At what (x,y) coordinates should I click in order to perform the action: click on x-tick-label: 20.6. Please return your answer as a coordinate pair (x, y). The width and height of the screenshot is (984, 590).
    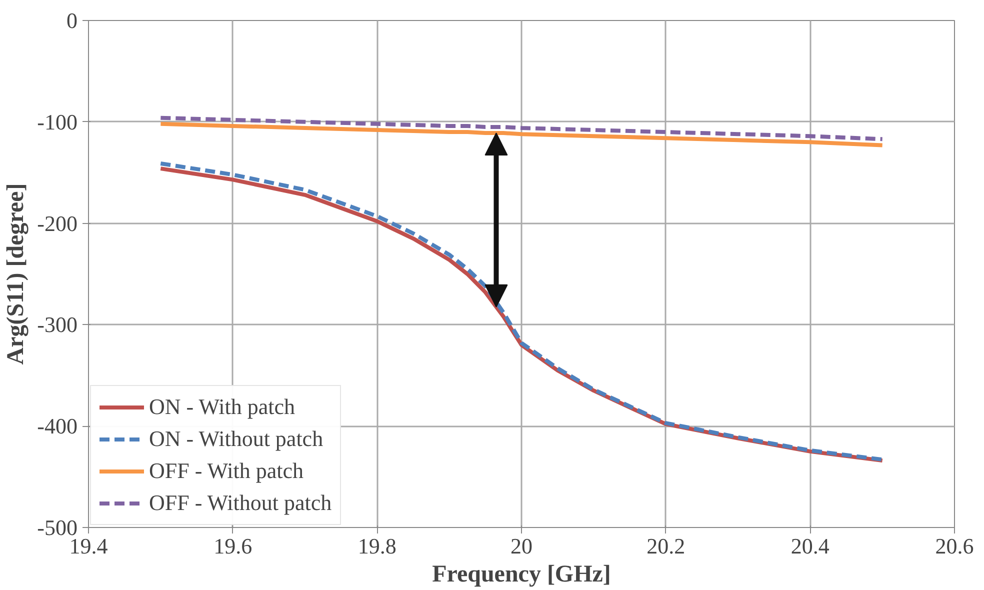
    Looking at the image, I should click on (954, 546).